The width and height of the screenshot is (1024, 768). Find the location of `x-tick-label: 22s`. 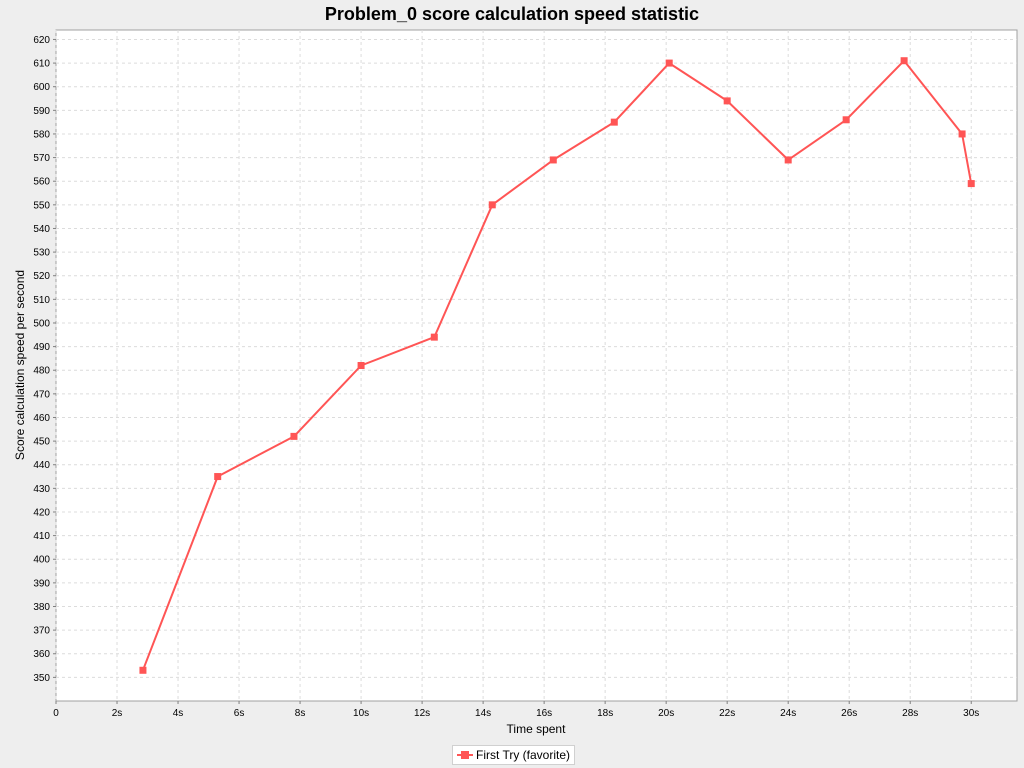

x-tick-label: 22s is located at coordinates (727, 713).